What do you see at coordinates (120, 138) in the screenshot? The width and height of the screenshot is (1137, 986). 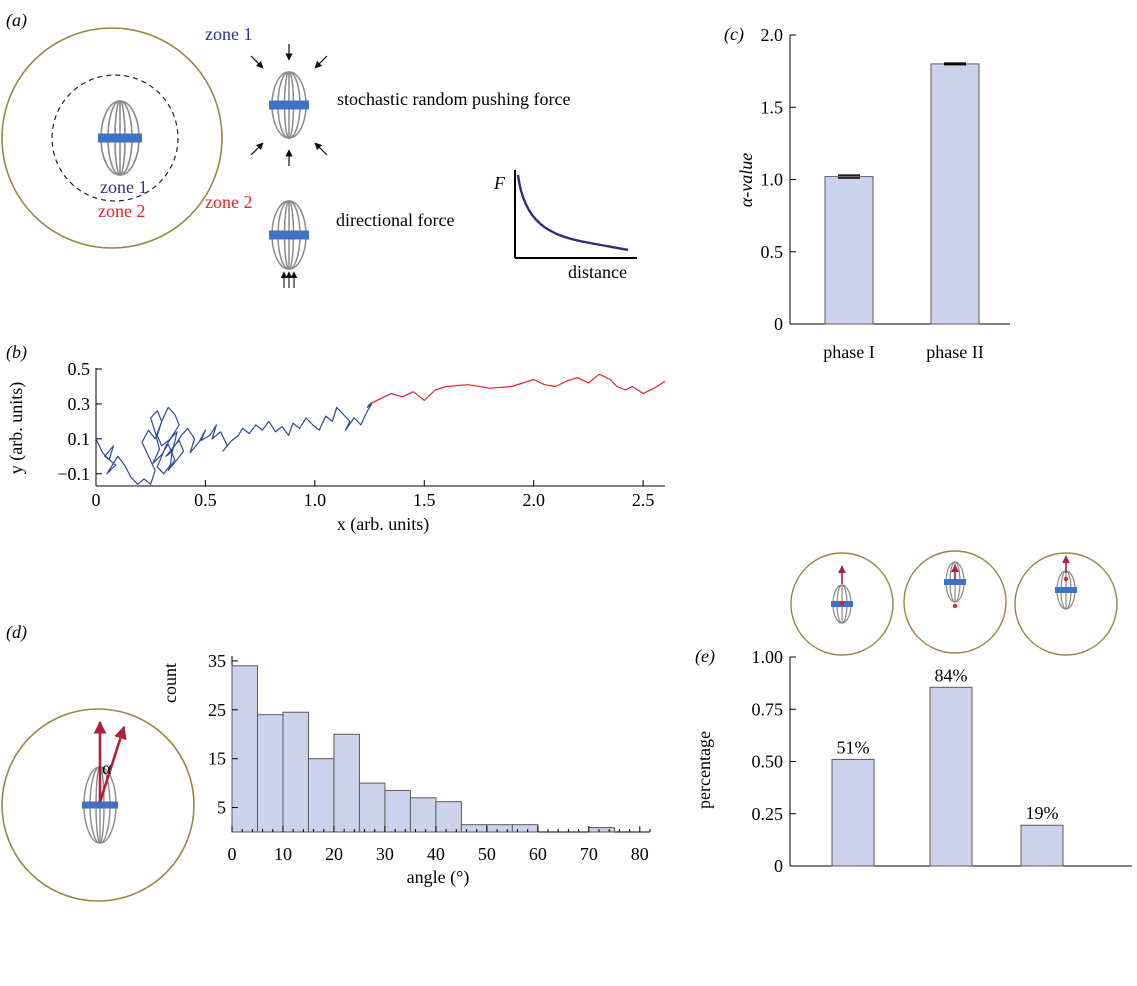 I see `spindle-a-center` at bounding box center [120, 138].